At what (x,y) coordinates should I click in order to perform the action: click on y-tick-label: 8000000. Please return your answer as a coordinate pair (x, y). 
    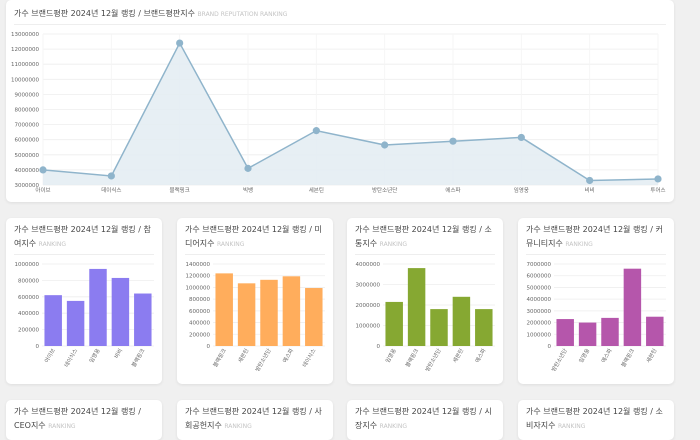
    Looking at the image, I should click on (27, 111).